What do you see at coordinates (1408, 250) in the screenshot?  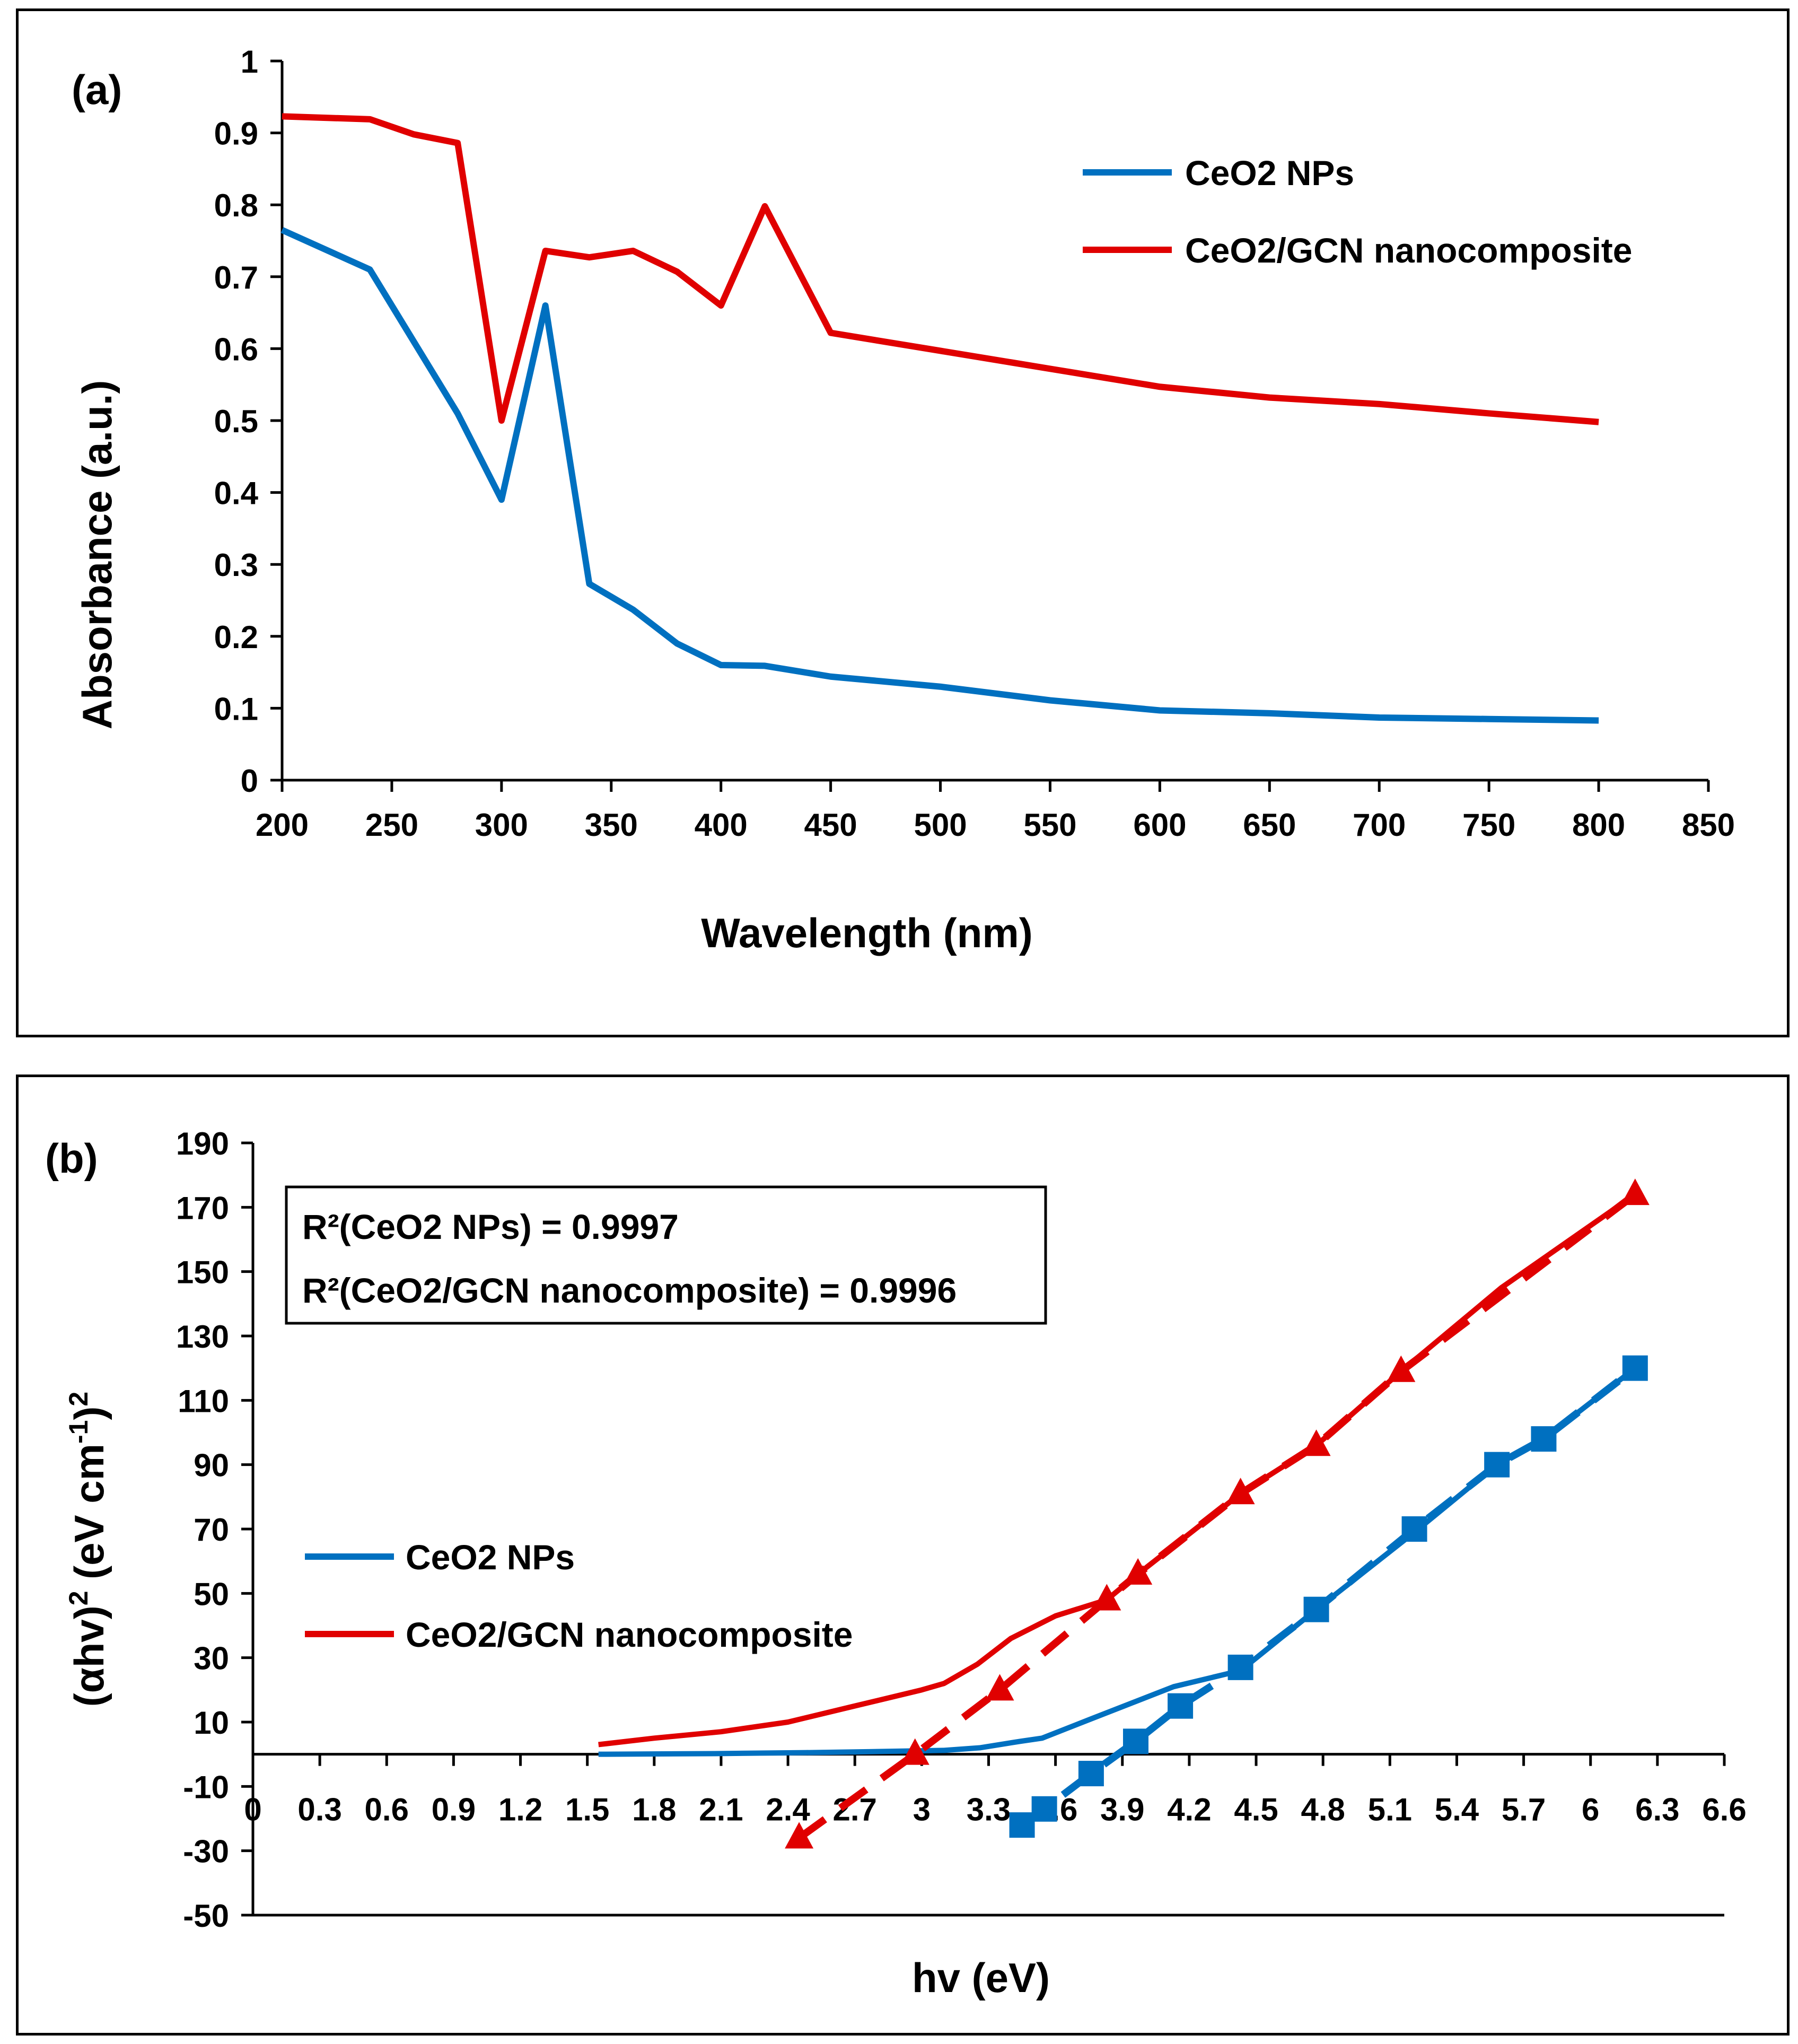 I see `legend-a-label-gcn: CeO2/GCN nanocomposite` at bounding box center [1408, 250].